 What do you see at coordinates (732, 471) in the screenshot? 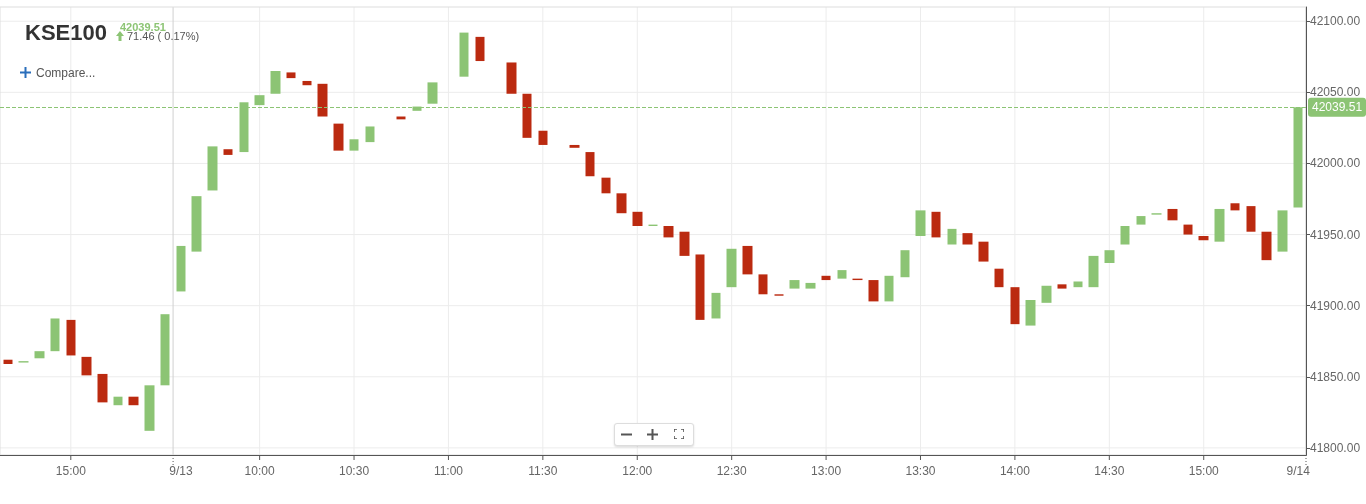
I see `x-tick-label: 12:30` at bounding box center [732, 471].